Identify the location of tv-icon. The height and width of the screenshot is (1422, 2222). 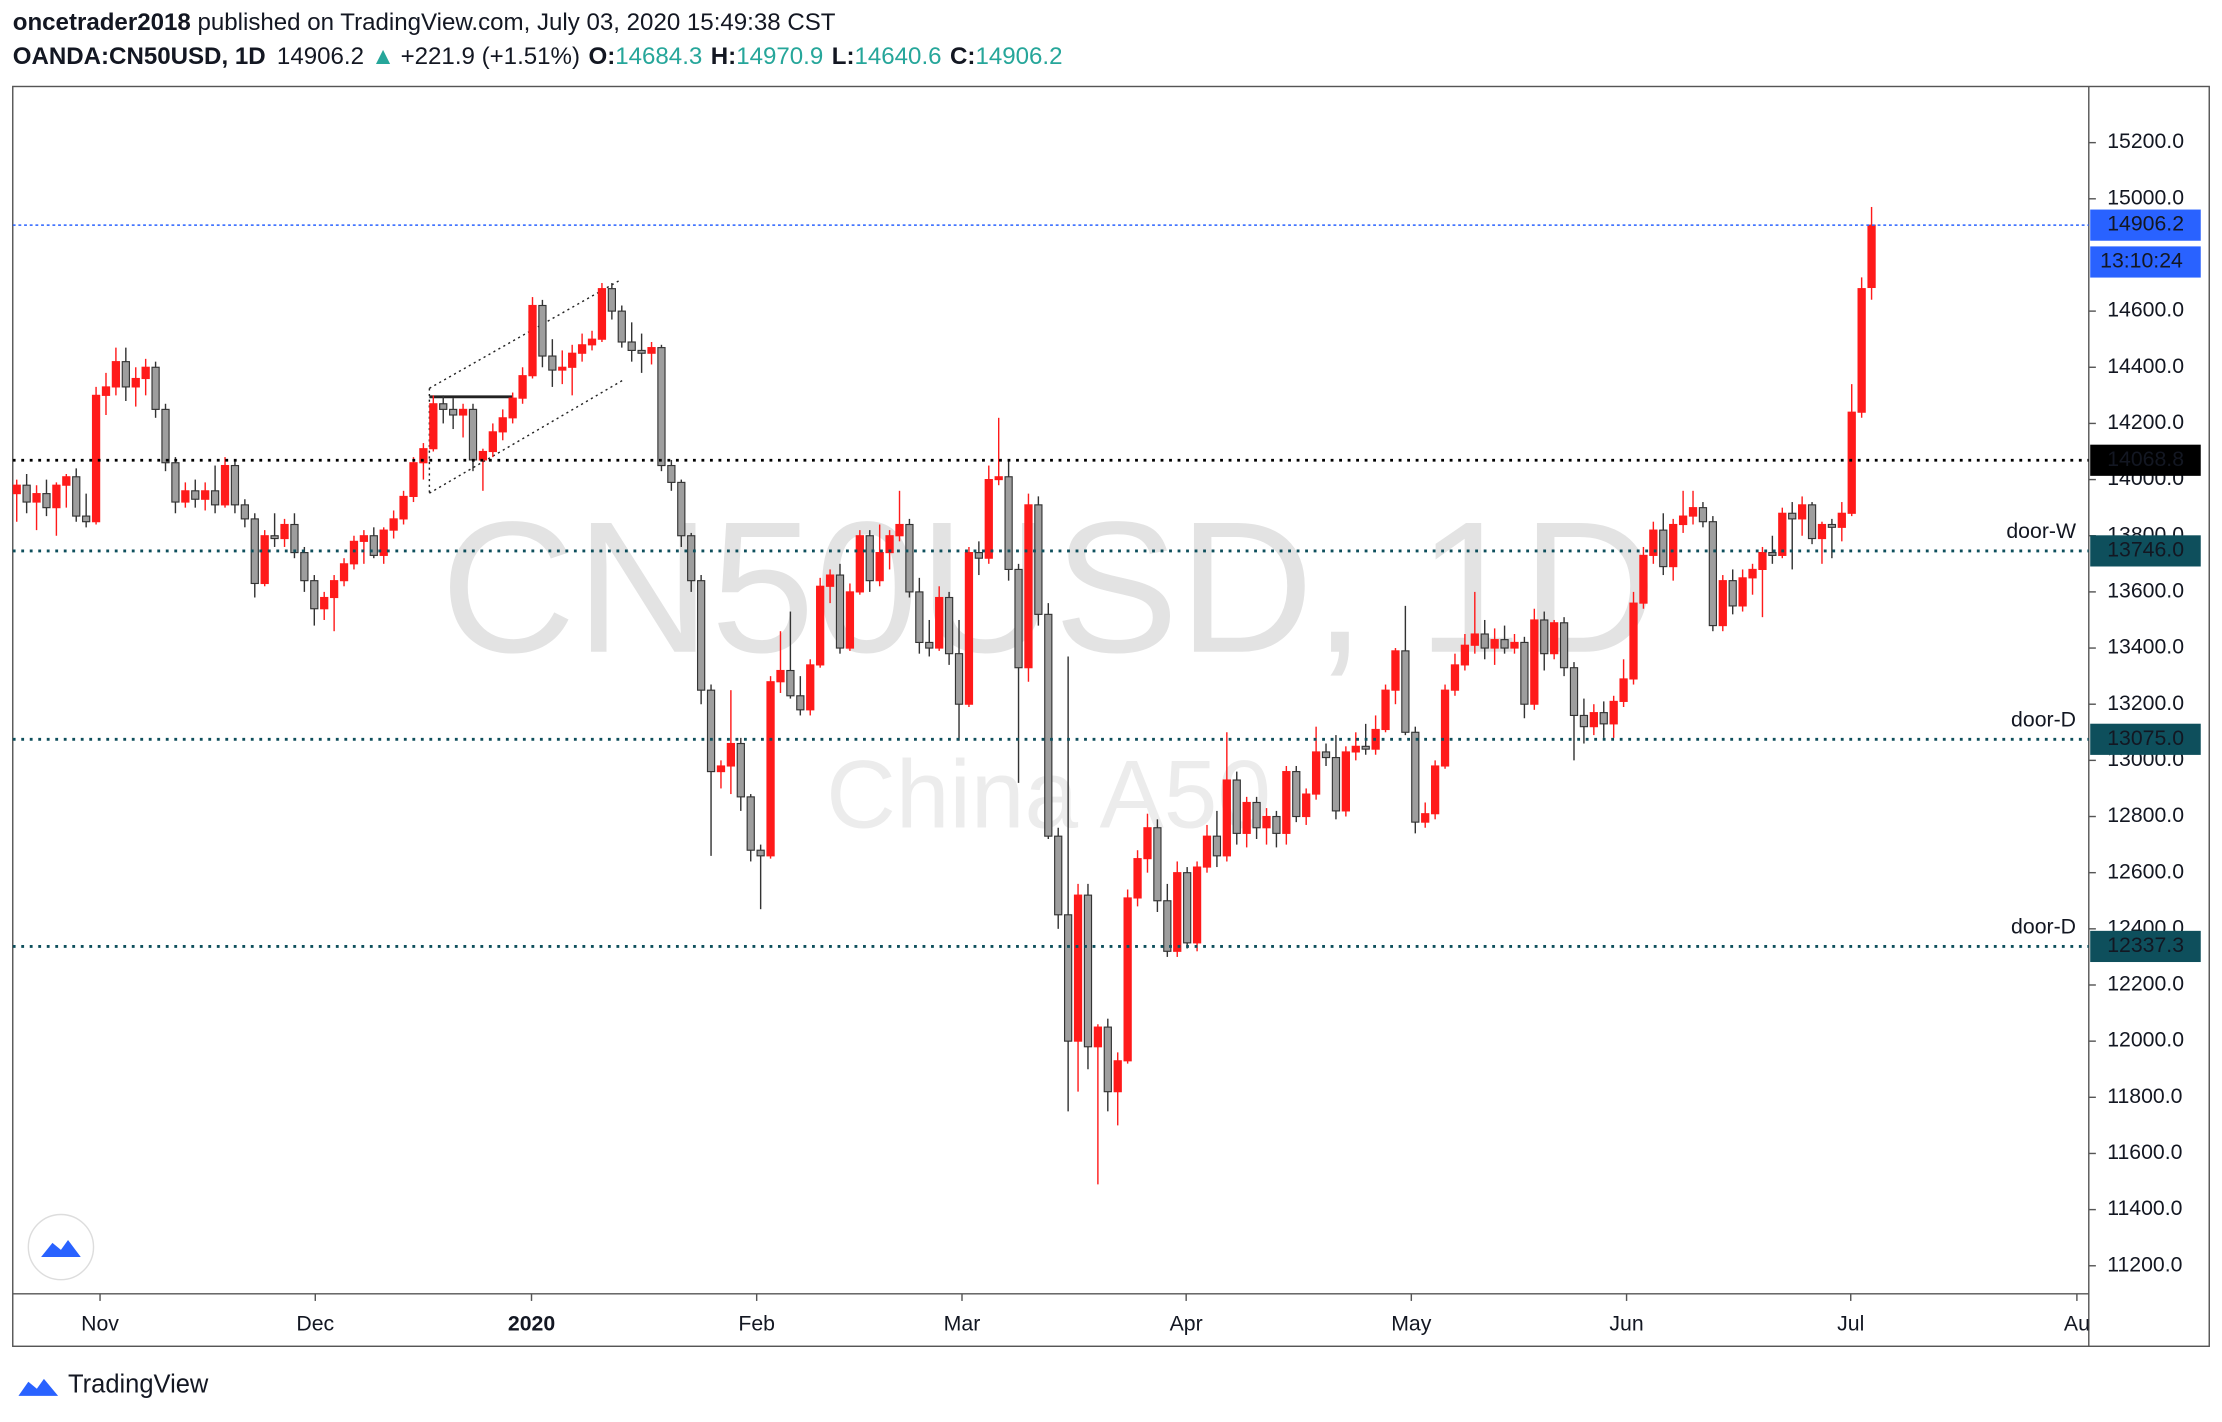
(61, 1249).